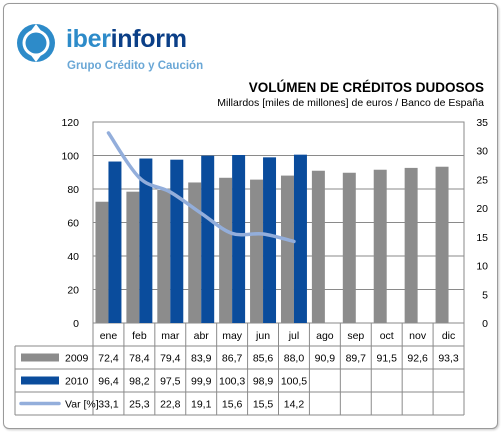 The height and width of the screenshot is (432, 501). I want to click on data-label: 15,5, so click(263, 405).